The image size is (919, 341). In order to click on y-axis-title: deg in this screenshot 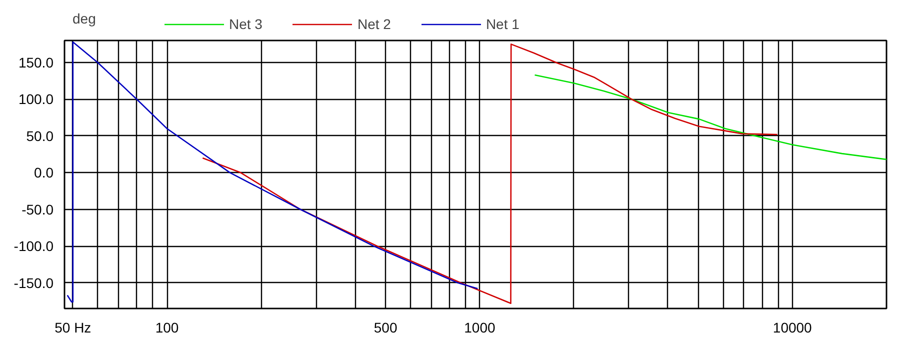, I will do `click(84, 18)`.